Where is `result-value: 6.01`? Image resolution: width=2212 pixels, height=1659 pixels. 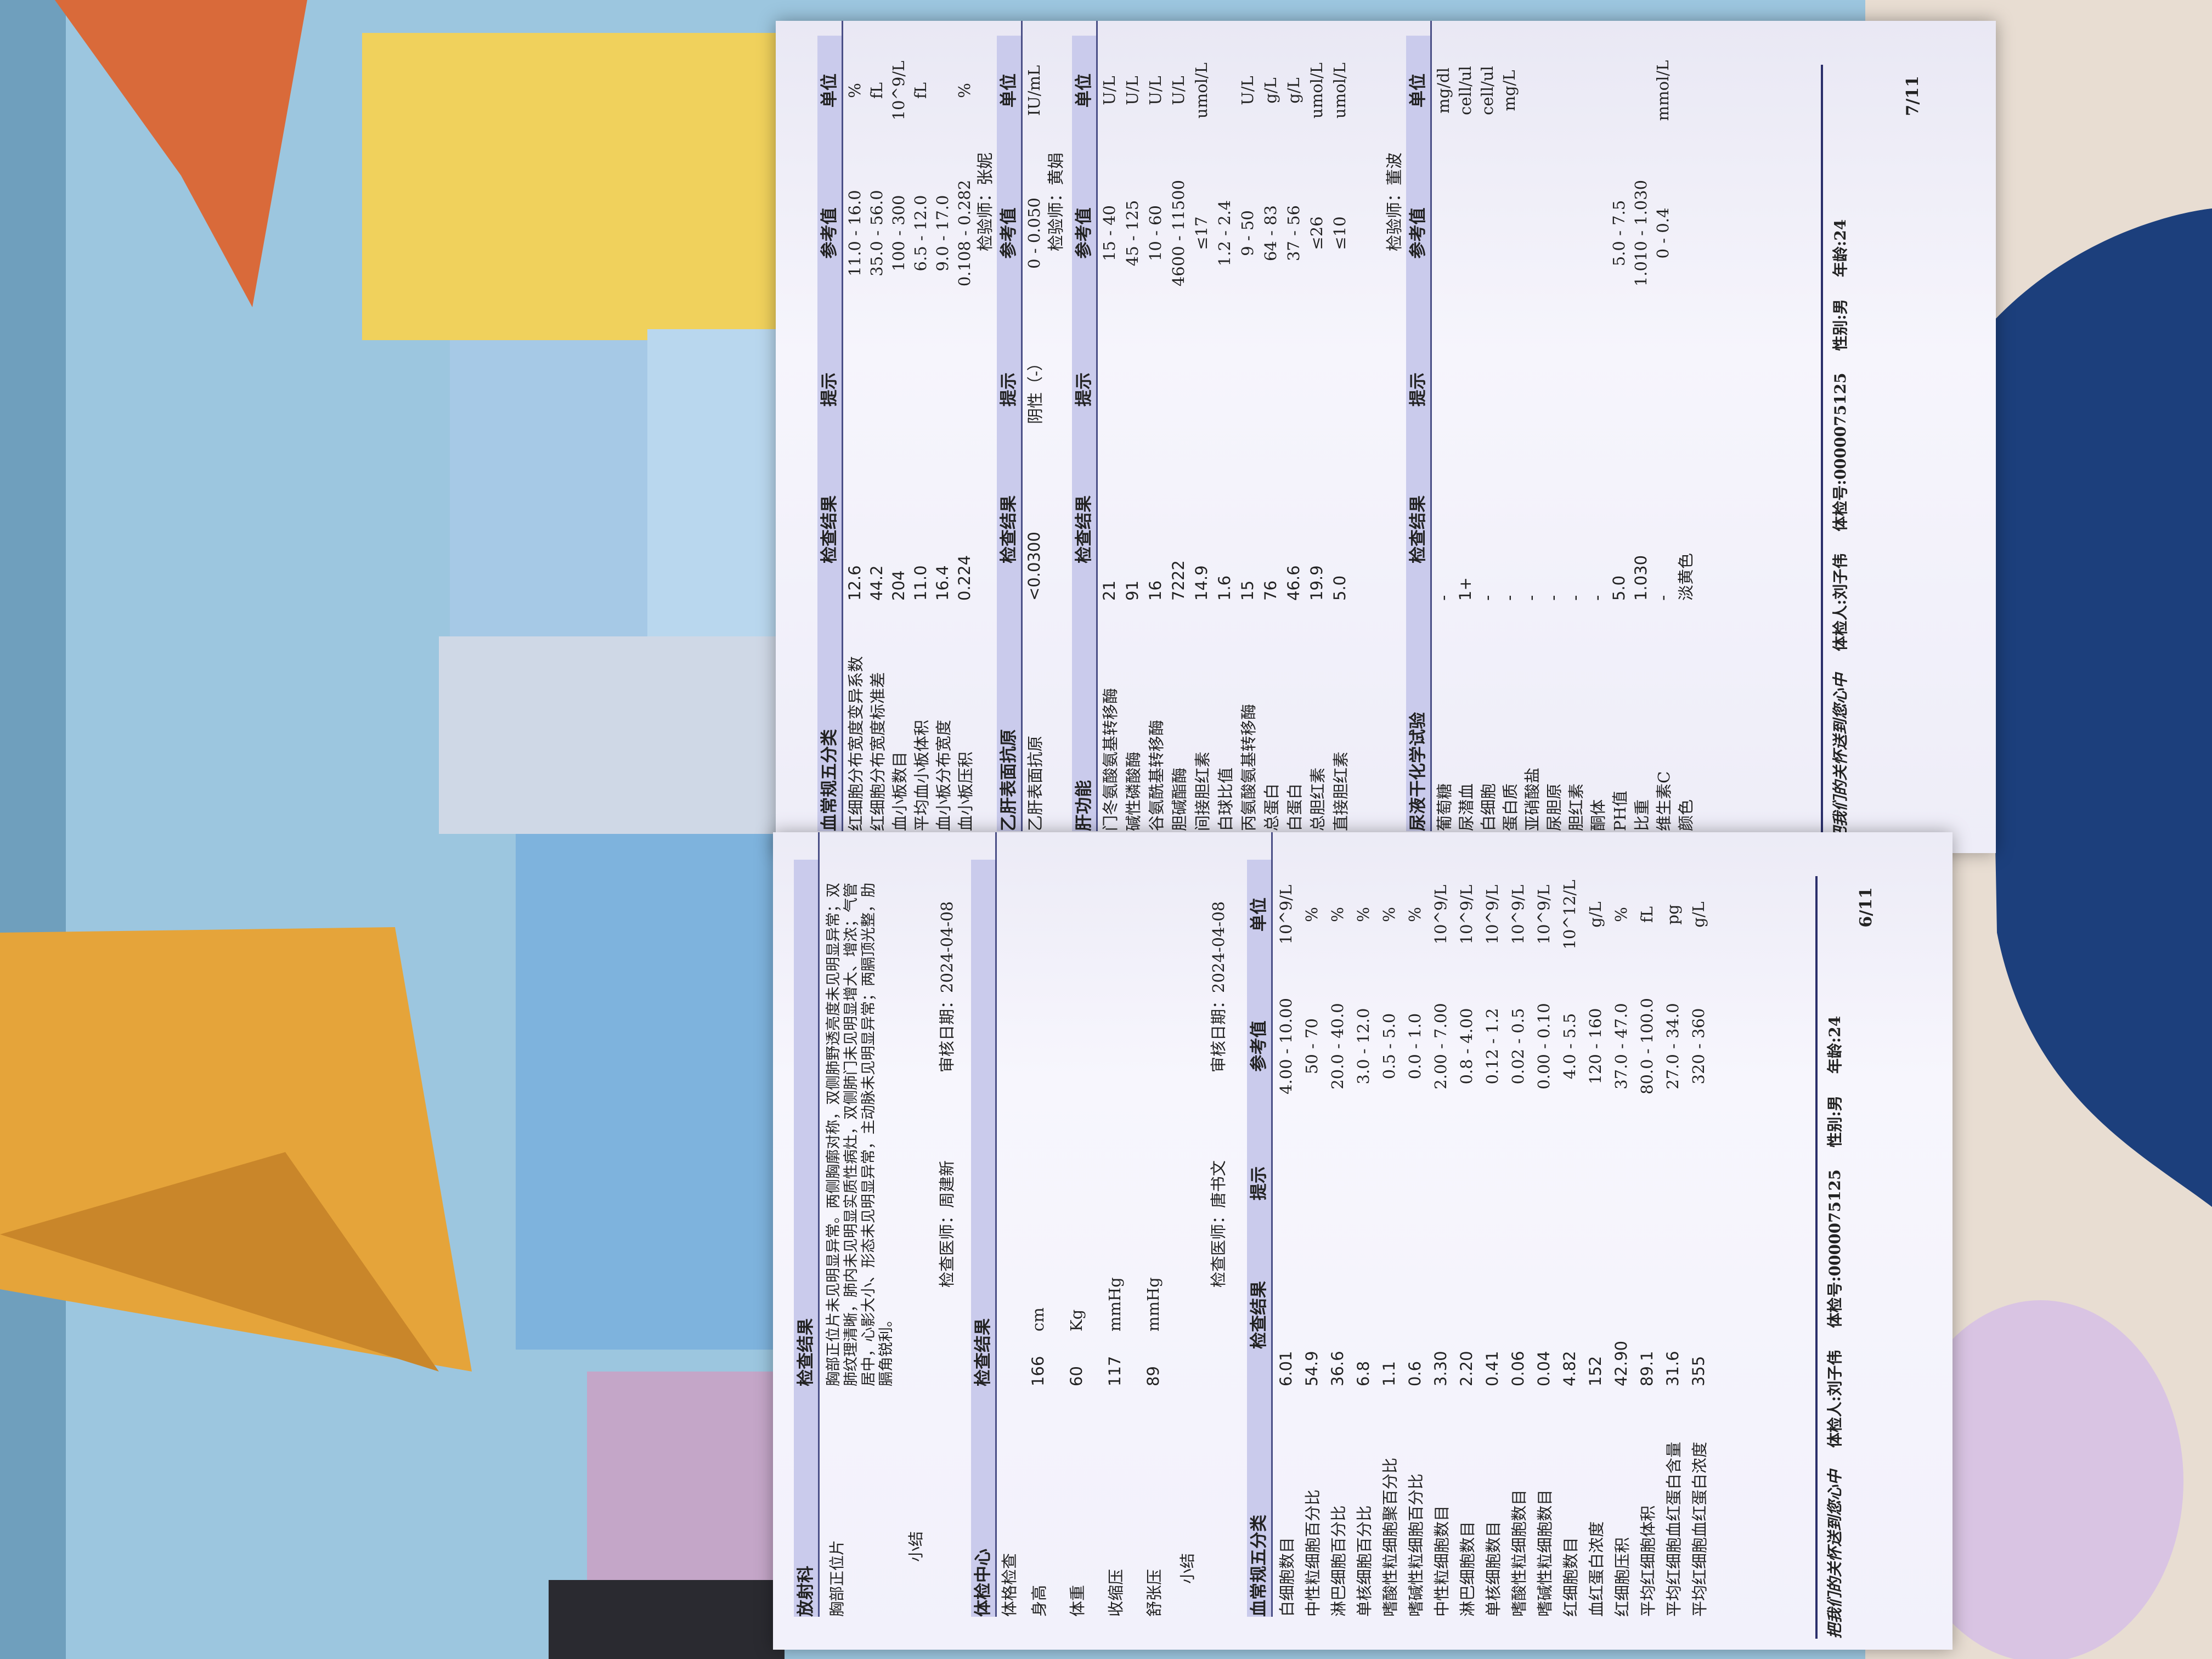
result-value: 6.01 is located at coordinates (1286, 1369).